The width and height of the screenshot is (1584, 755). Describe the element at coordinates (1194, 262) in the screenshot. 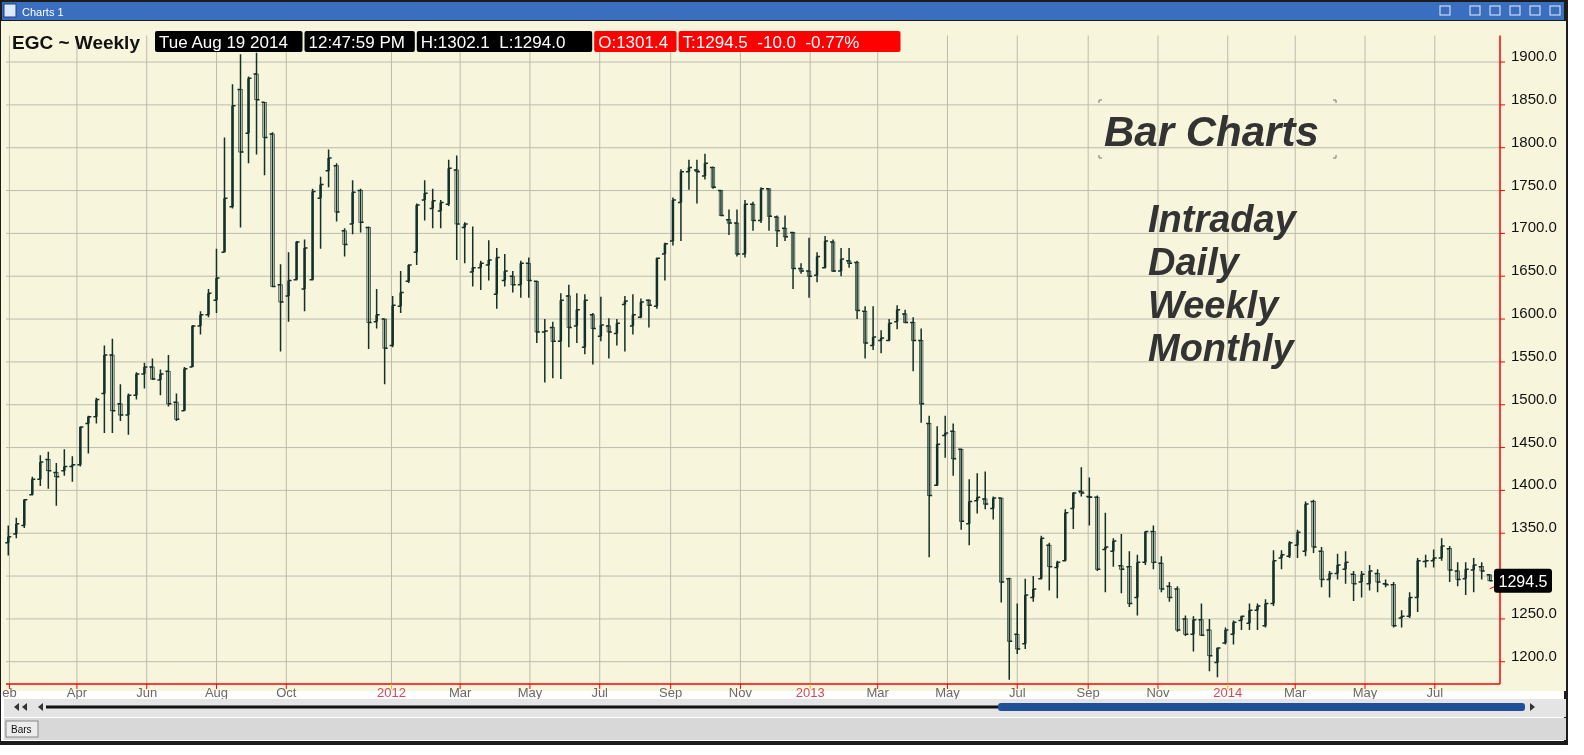

I see `annotation: Daily` at that location.